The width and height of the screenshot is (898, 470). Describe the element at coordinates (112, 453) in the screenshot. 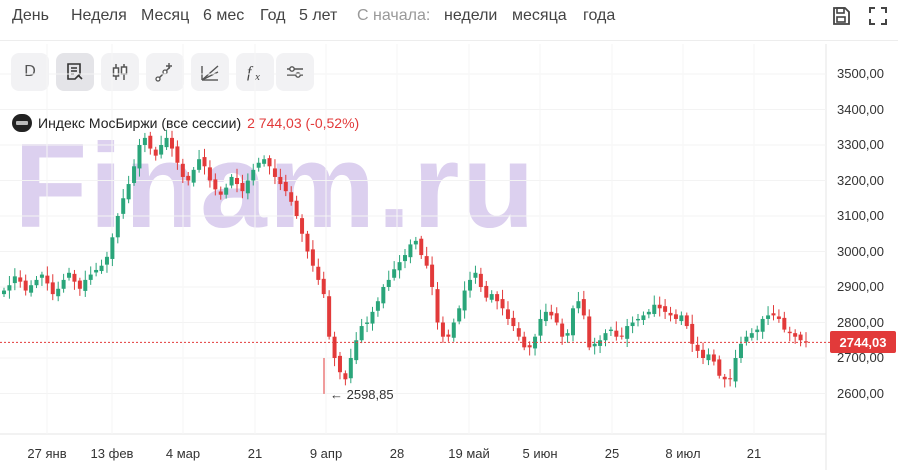

I see `x-tick-label: 13 фев` at that location.